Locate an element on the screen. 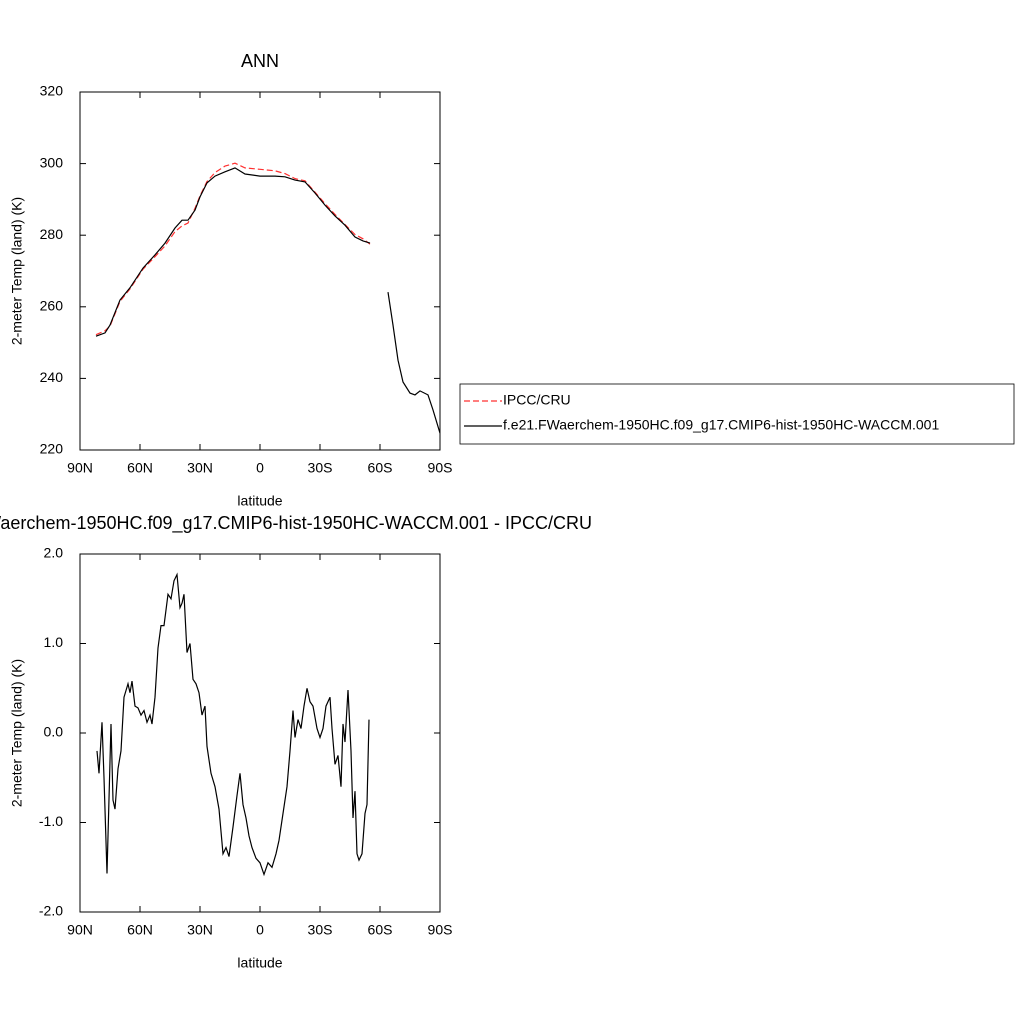 Image resolution: width=1024 pixels, height=1024 pixels. legend-box is located at coordinates (737, 414).